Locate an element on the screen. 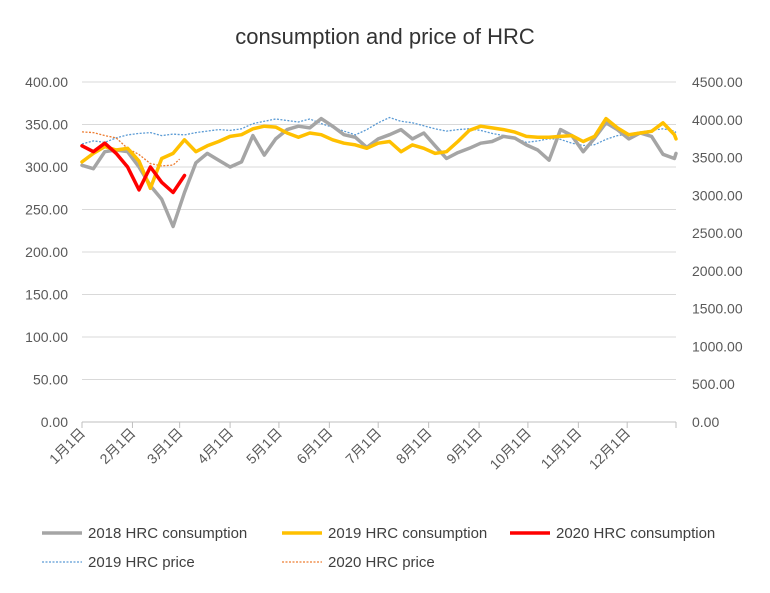 This screenshot has width=770, height=593. legend-item: 2018 HRC consumption is located at coordinates (144, 533).